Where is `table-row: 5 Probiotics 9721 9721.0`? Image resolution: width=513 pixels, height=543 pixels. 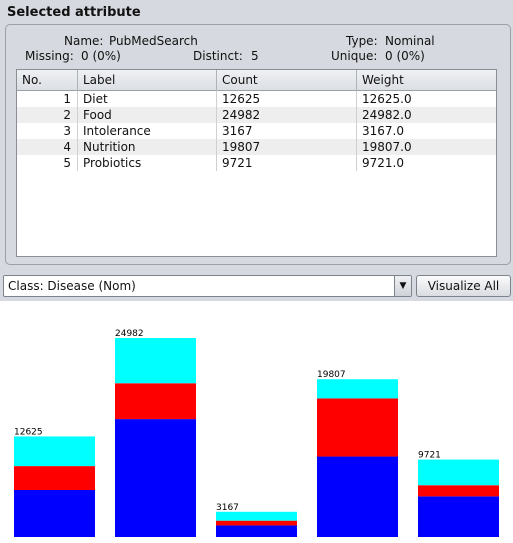 table-row: 5 Probiotics 9721 9721.0 is located at coordinates (256, 163).